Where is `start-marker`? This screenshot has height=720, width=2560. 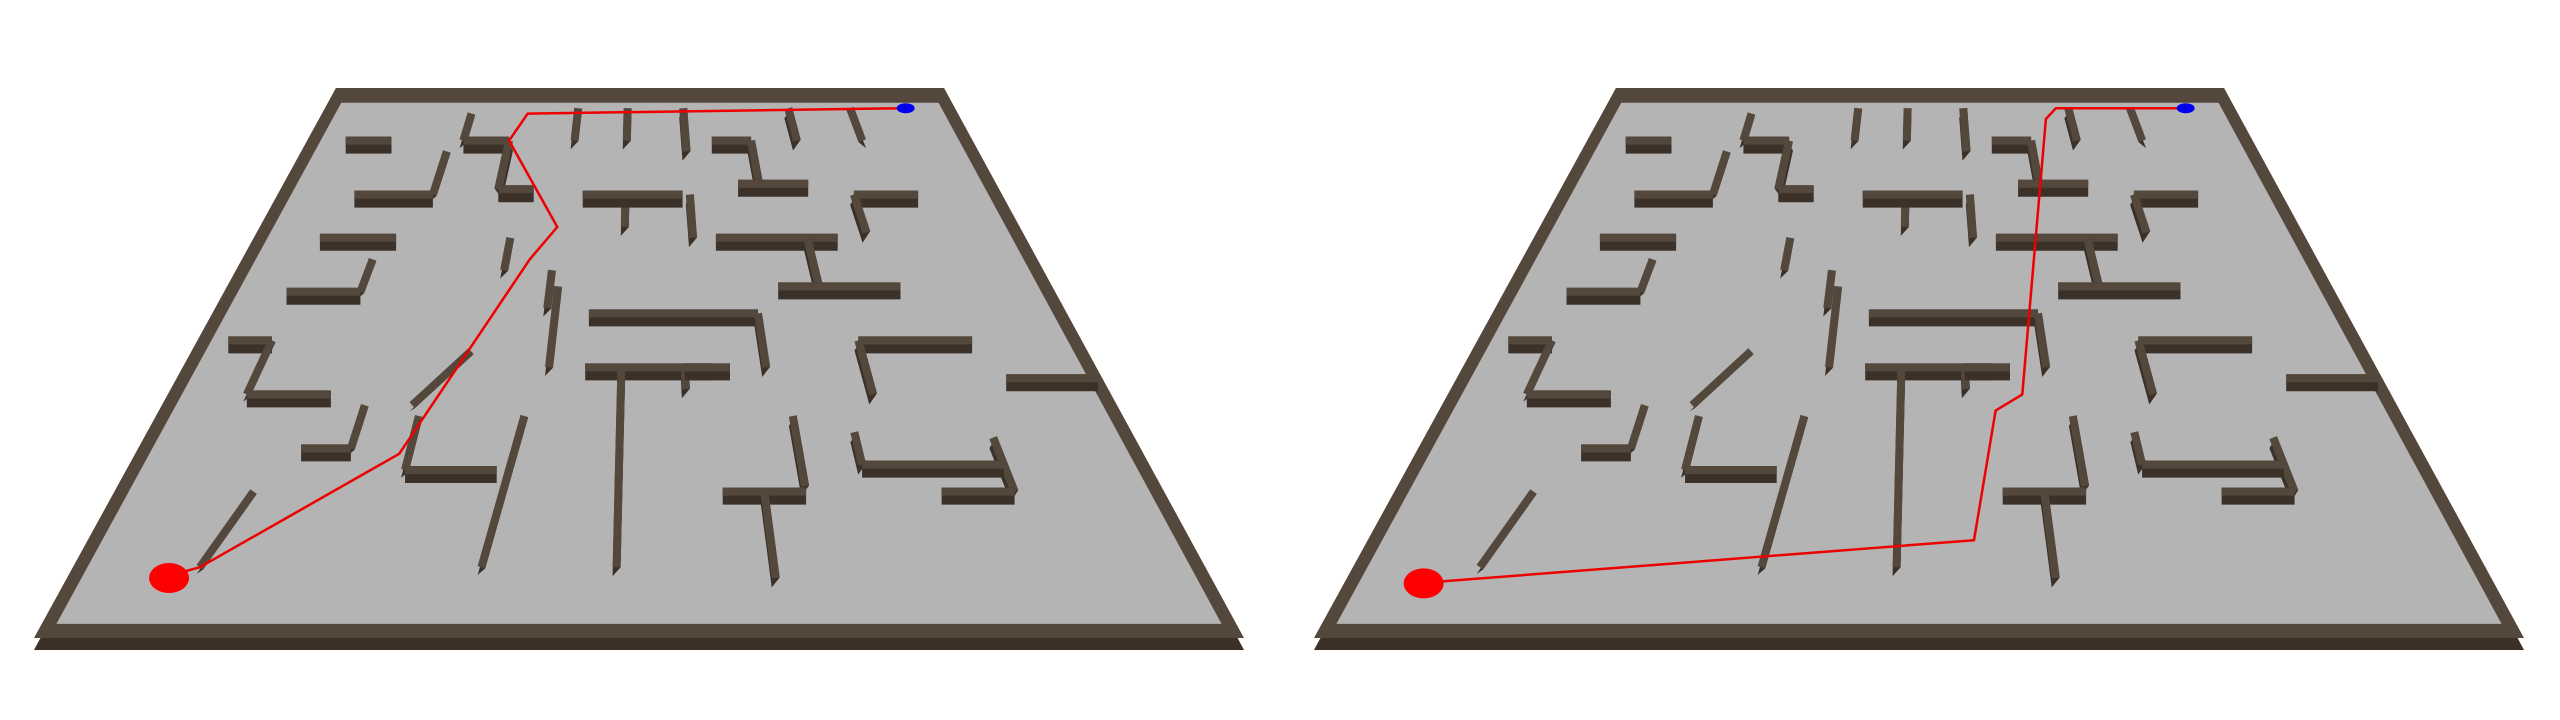
start-marker is located at coordinates (169, 578).